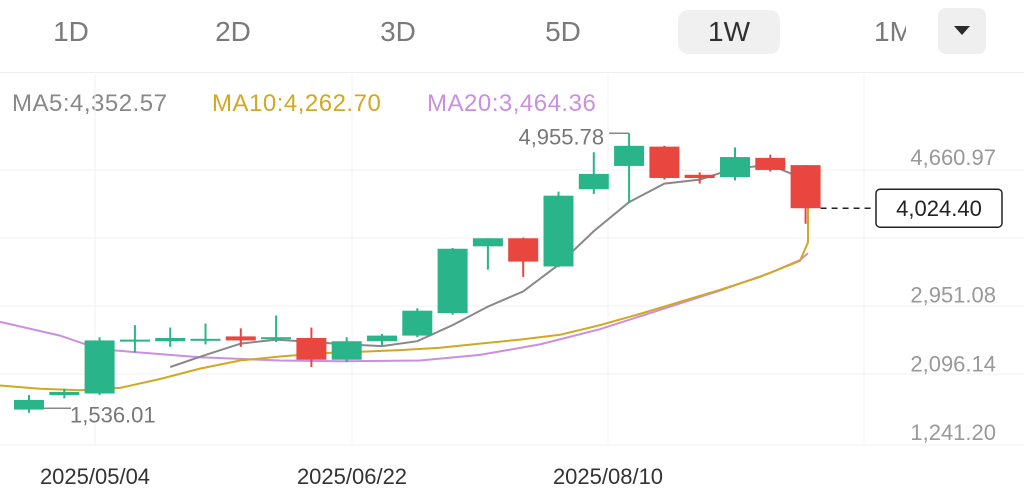 The image size is (1024, 504). Describe the element at coordinates (512, 103) in the screenshot. I see `ma20-label: MA20:3,464.36` at that location.